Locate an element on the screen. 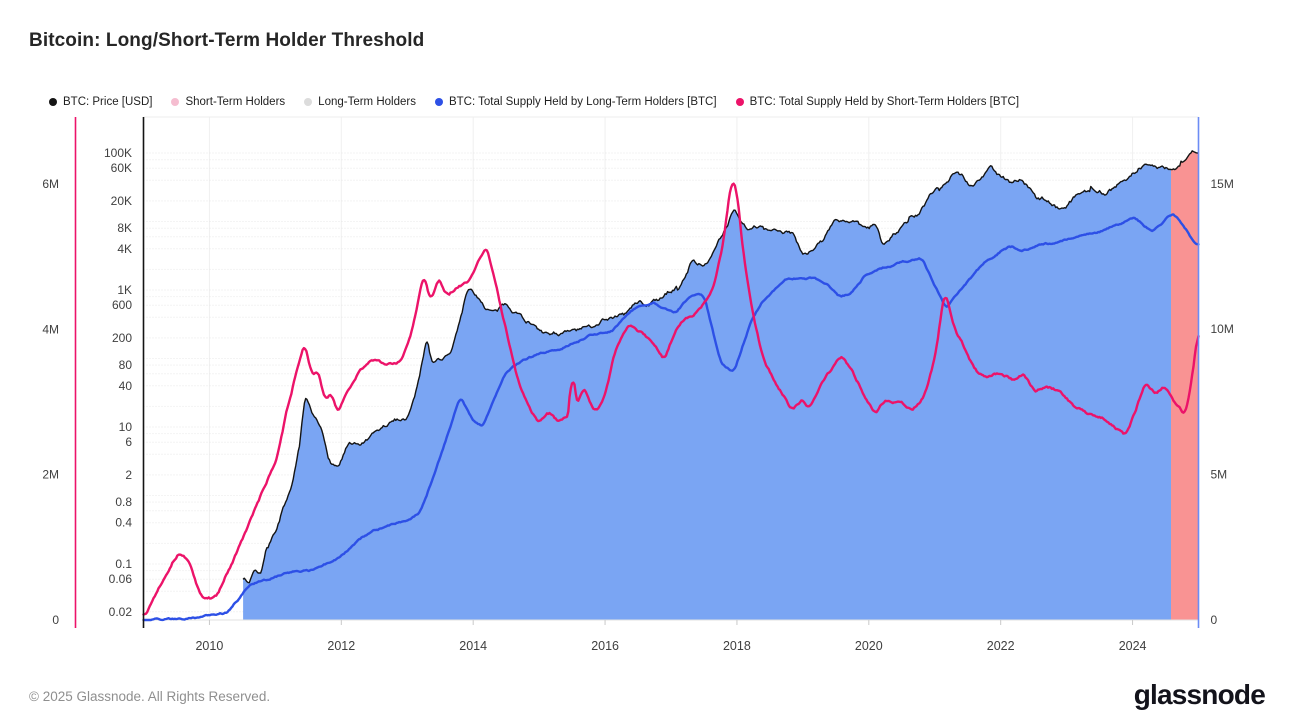 The image size is (1292, 727). price-tick-label: 200 is located at coordinates (122, 338).